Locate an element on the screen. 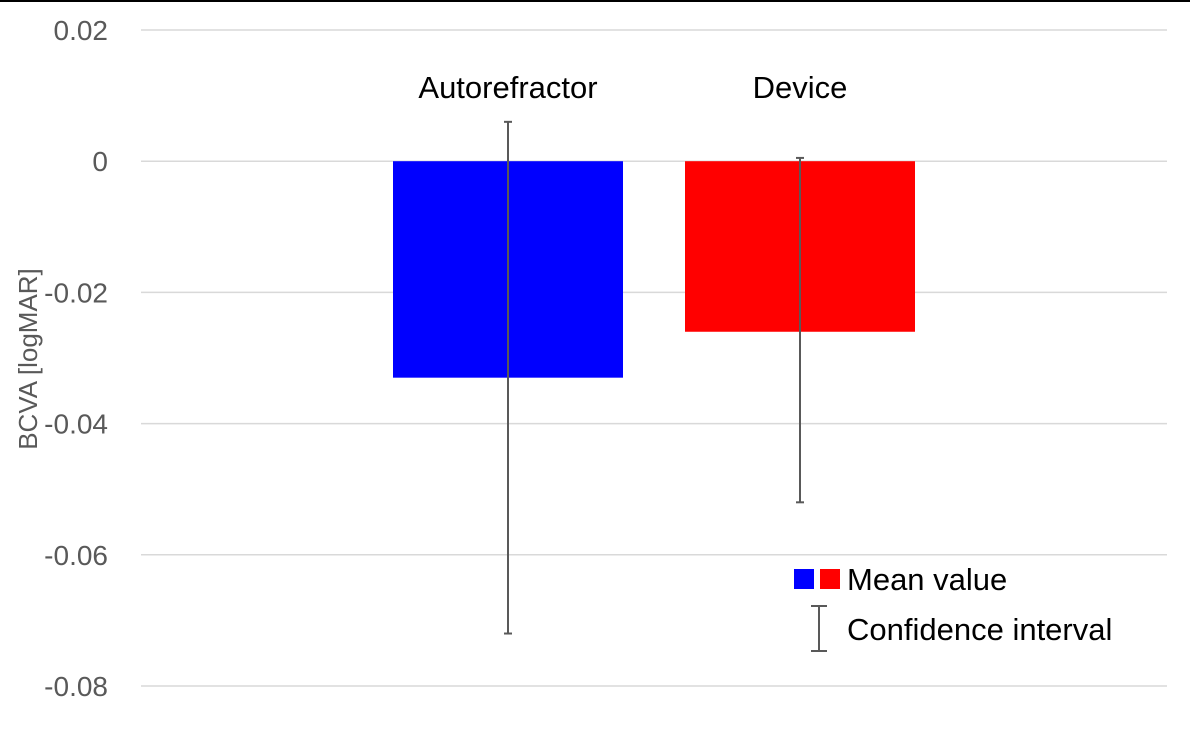 The width and height of the screenshot is (1190, 751). legend-swatch-red is located at coordinates (830, 579).